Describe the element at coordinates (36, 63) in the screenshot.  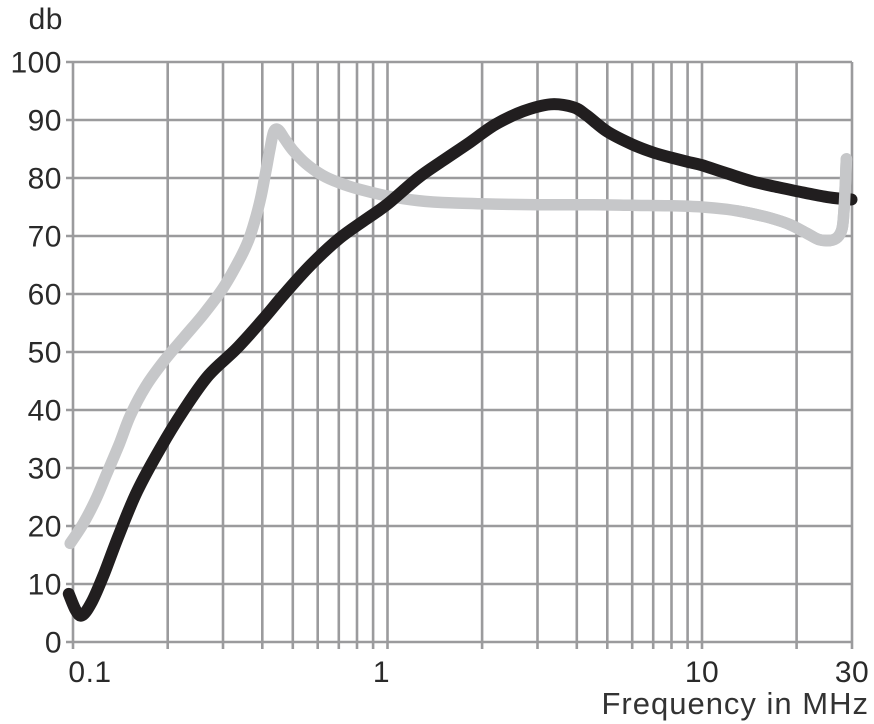
I see `y-tick-label-100: 100` at that location.